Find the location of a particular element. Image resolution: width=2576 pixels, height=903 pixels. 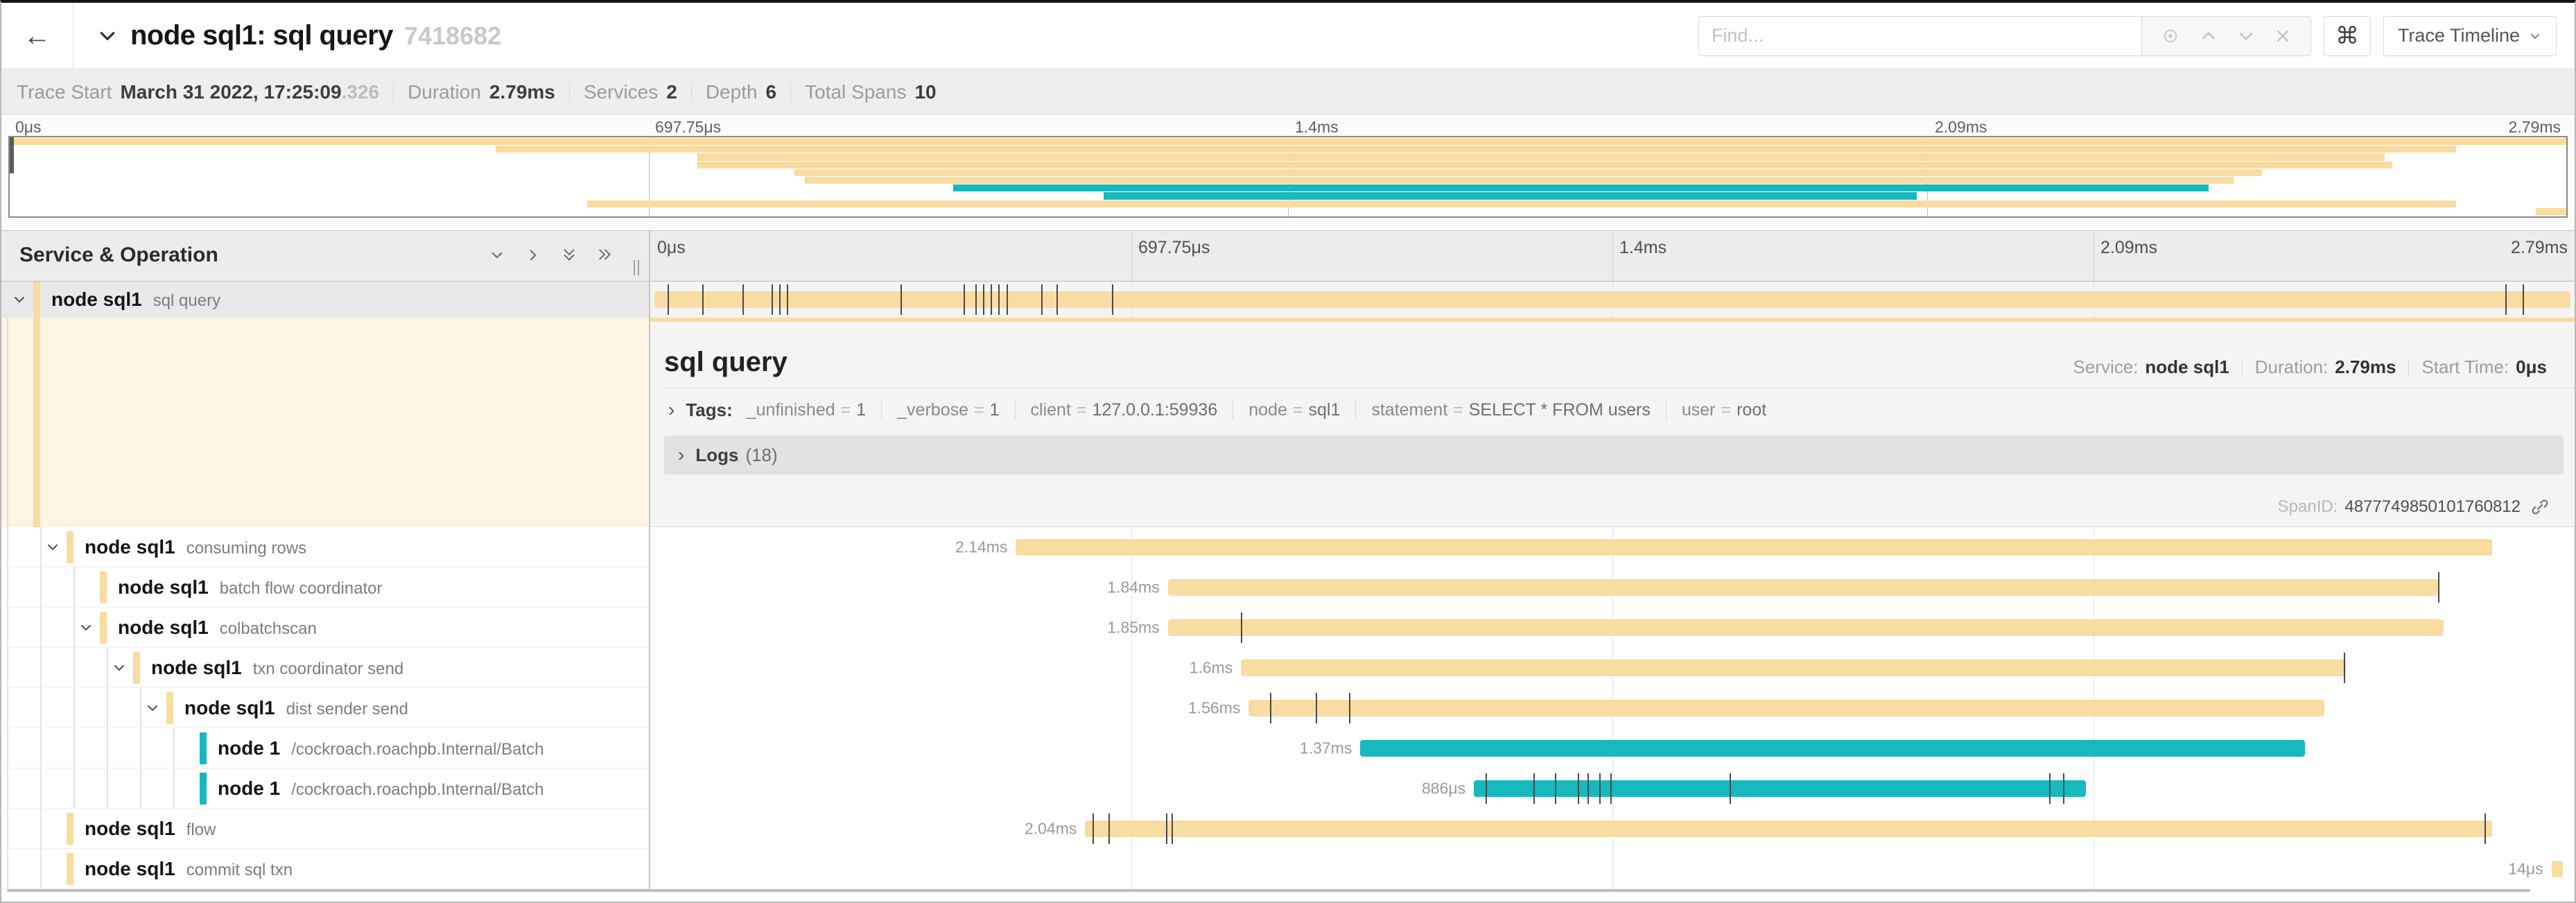

chevron-right-icon: › is located at coordinates (681, 454).